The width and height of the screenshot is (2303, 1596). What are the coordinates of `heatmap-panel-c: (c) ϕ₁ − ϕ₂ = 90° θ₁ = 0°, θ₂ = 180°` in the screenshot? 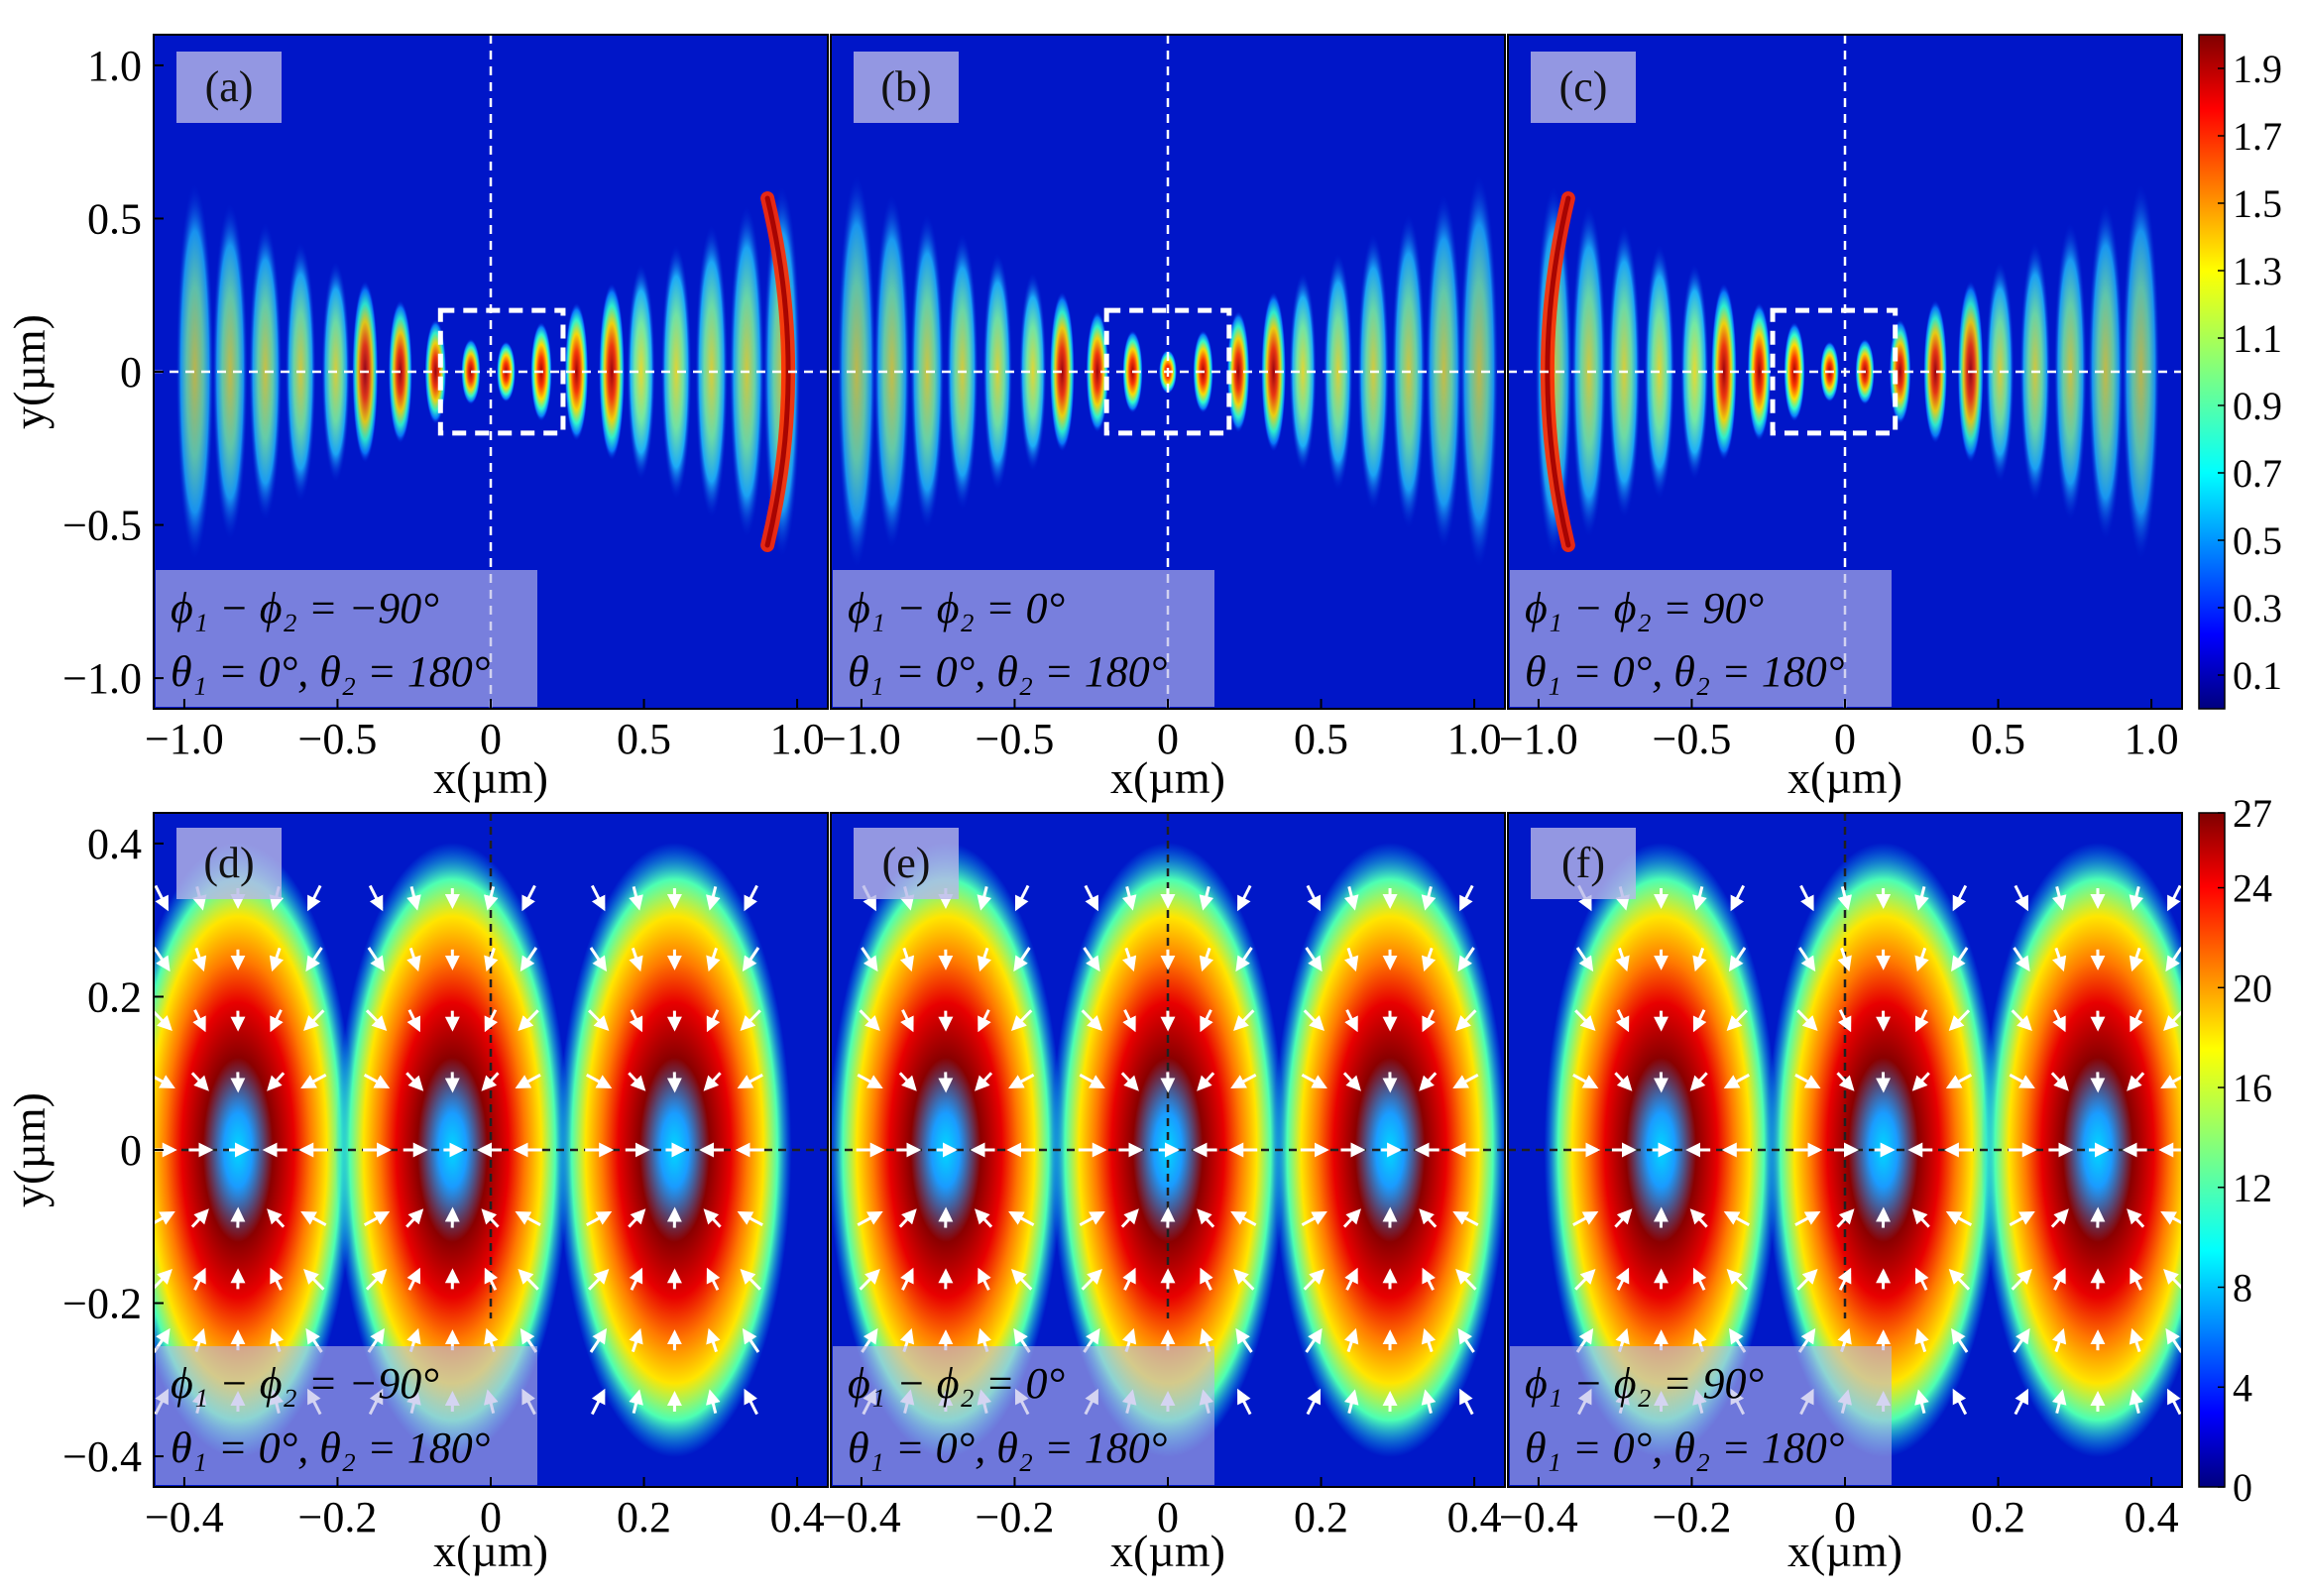 It's located at (1845, 372).